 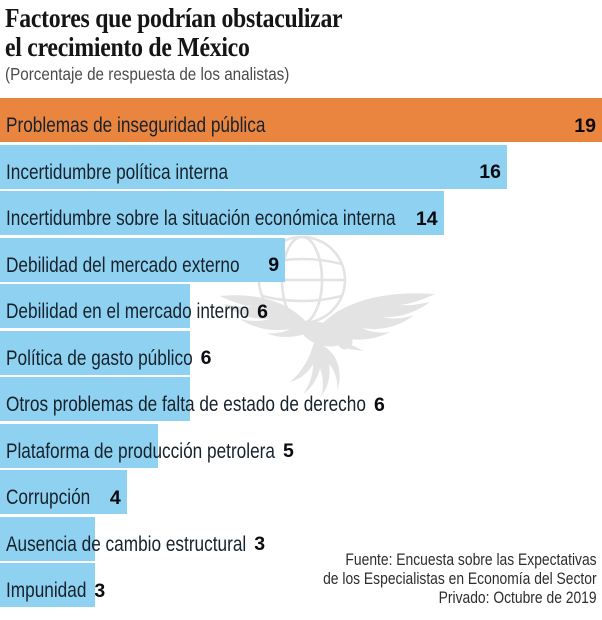 What do you see at coordinates (127, 47) in the screenshot?
I see `title-line-2: el crecimiento de México` at bounding box center [127, 47].